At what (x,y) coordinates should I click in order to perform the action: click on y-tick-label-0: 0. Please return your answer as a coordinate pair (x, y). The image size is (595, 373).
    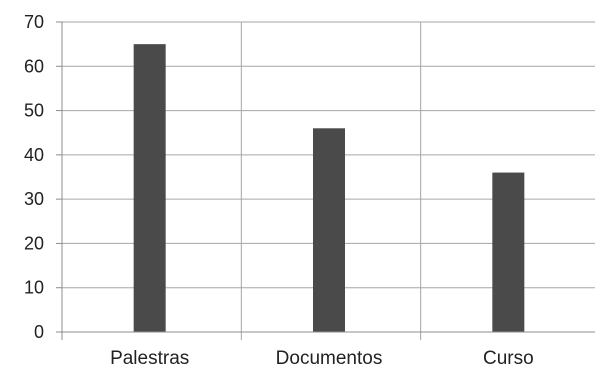
    Looking at the image, I should click on (39, 332).